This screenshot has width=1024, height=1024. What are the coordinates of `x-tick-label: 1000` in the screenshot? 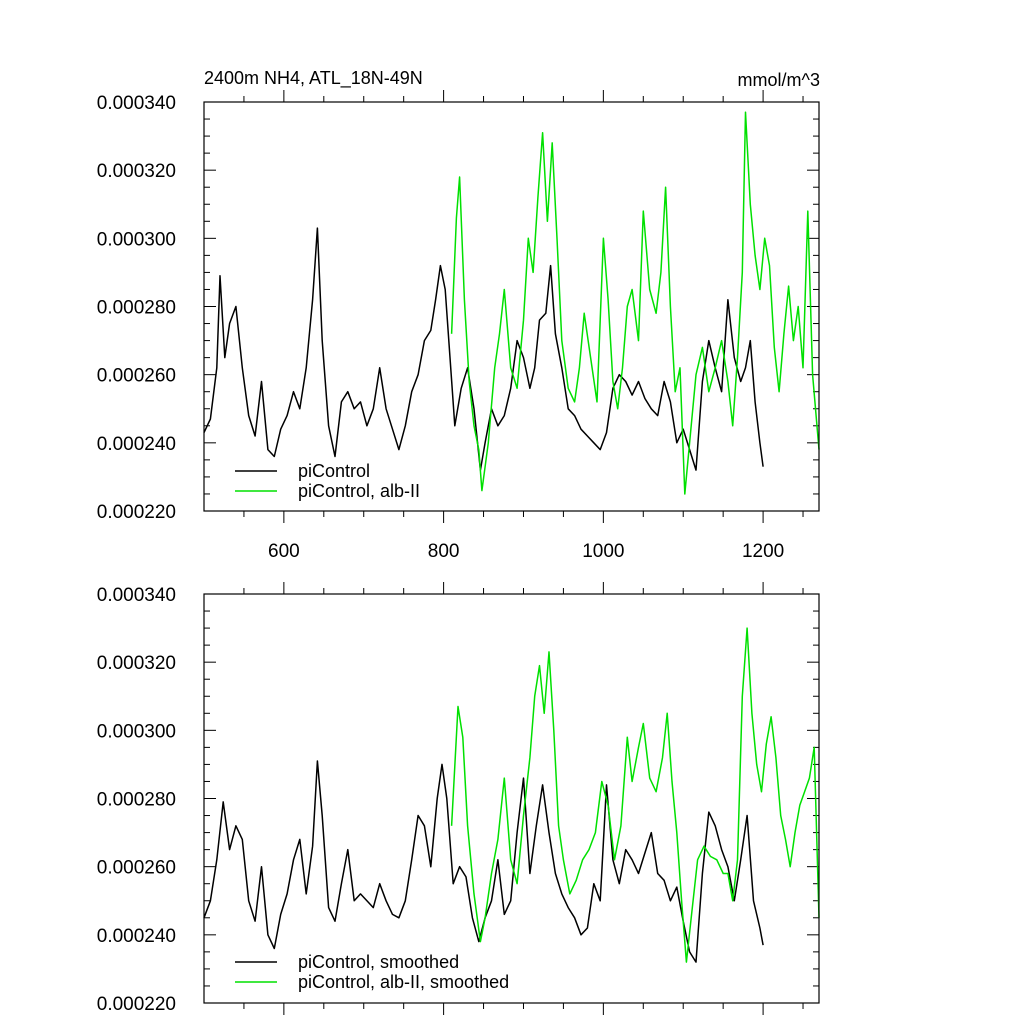 It's located at (603, 551).